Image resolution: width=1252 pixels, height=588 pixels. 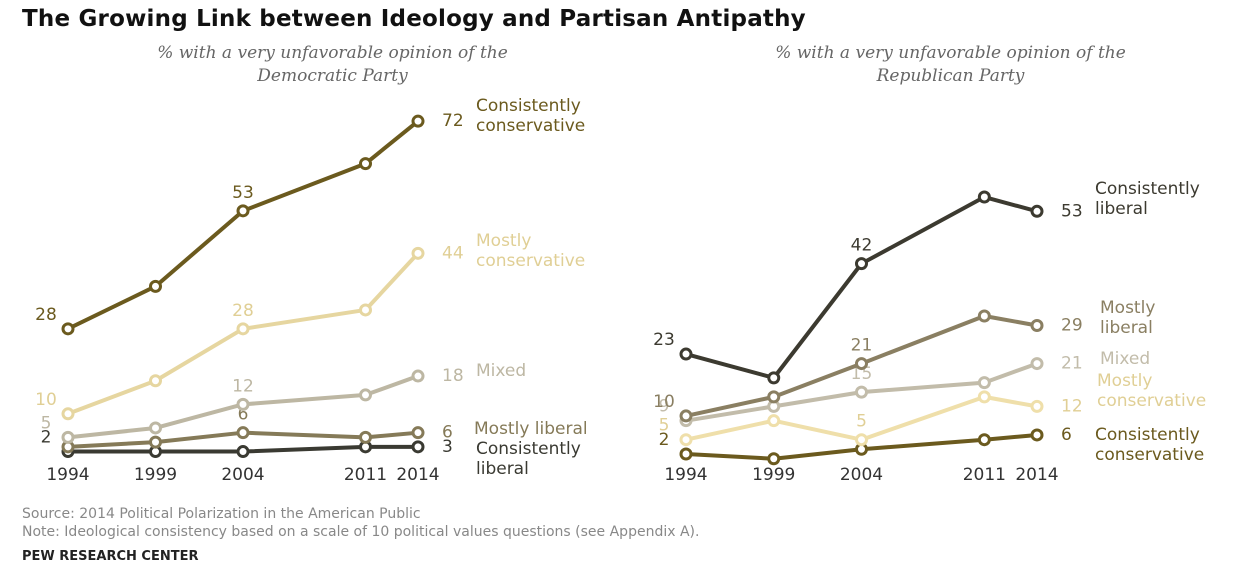 I want to click on data-label: 29, so click(x=1072, y=326).